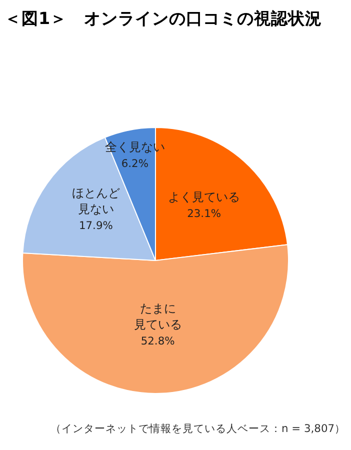 Image resolution: width=351 pixels, height=450 pixels. Describe the element at coordinates (163, 18) in the screenshot. I see `chart-title: ＜図1＞ オンラインの口コミの視認状況` at that location.